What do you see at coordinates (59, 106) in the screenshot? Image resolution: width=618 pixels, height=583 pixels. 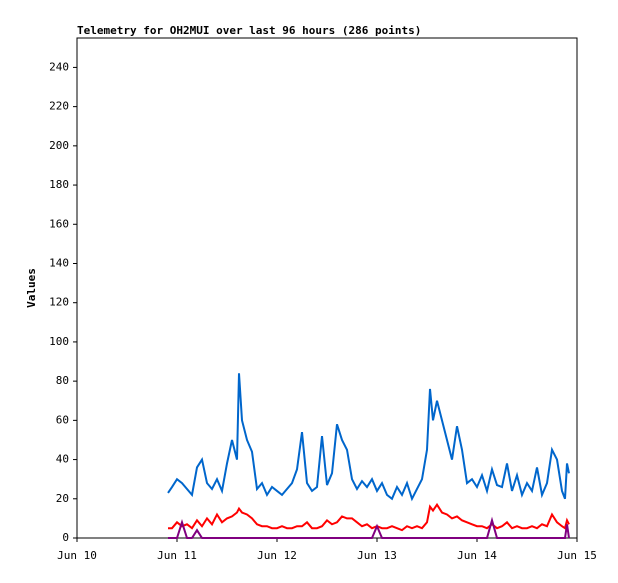 I see `y-tick-label: 220` at bounding box center [59, 106].